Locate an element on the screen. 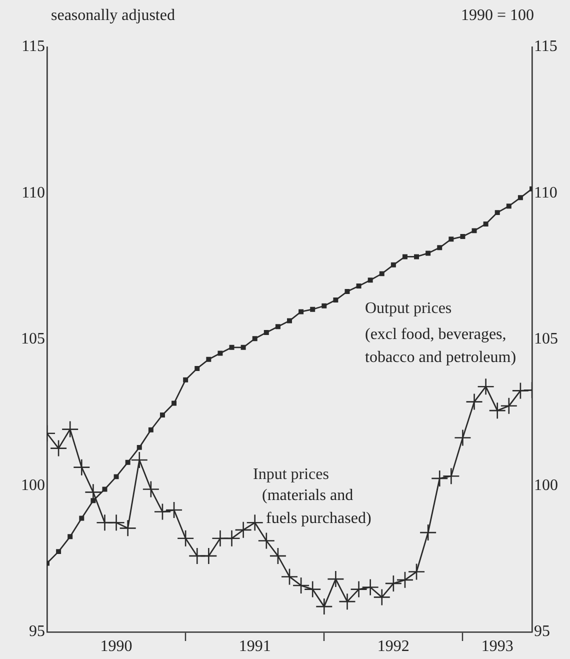 This screenshot has height=659, width=570. y2-tick-label: 110 is located at coordinates (546, 193).